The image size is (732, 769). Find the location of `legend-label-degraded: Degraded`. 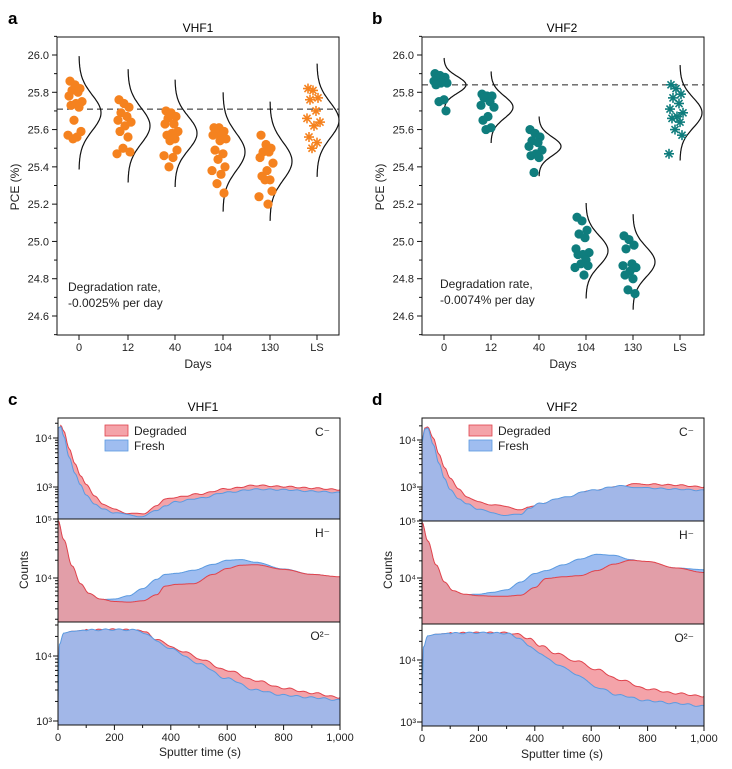

legend-label-degraded: Degraded is located at coordinates (524, 431).